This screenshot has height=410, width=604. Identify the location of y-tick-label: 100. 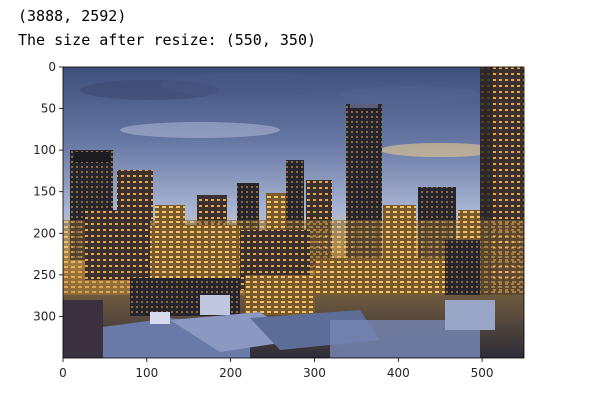
(44, 150).